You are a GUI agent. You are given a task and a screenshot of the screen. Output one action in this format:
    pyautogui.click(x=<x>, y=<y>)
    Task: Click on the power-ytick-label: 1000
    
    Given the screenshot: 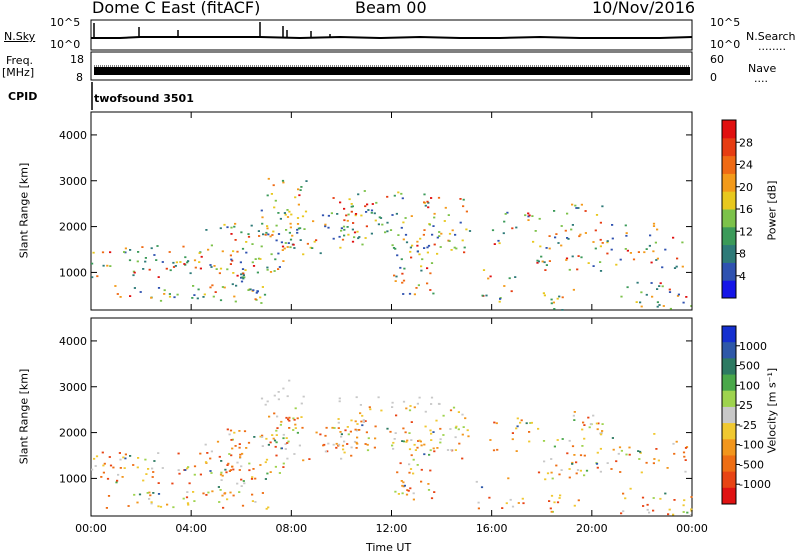 What is the action you would take?
    pyautogui.click(x=73, y=272)
    